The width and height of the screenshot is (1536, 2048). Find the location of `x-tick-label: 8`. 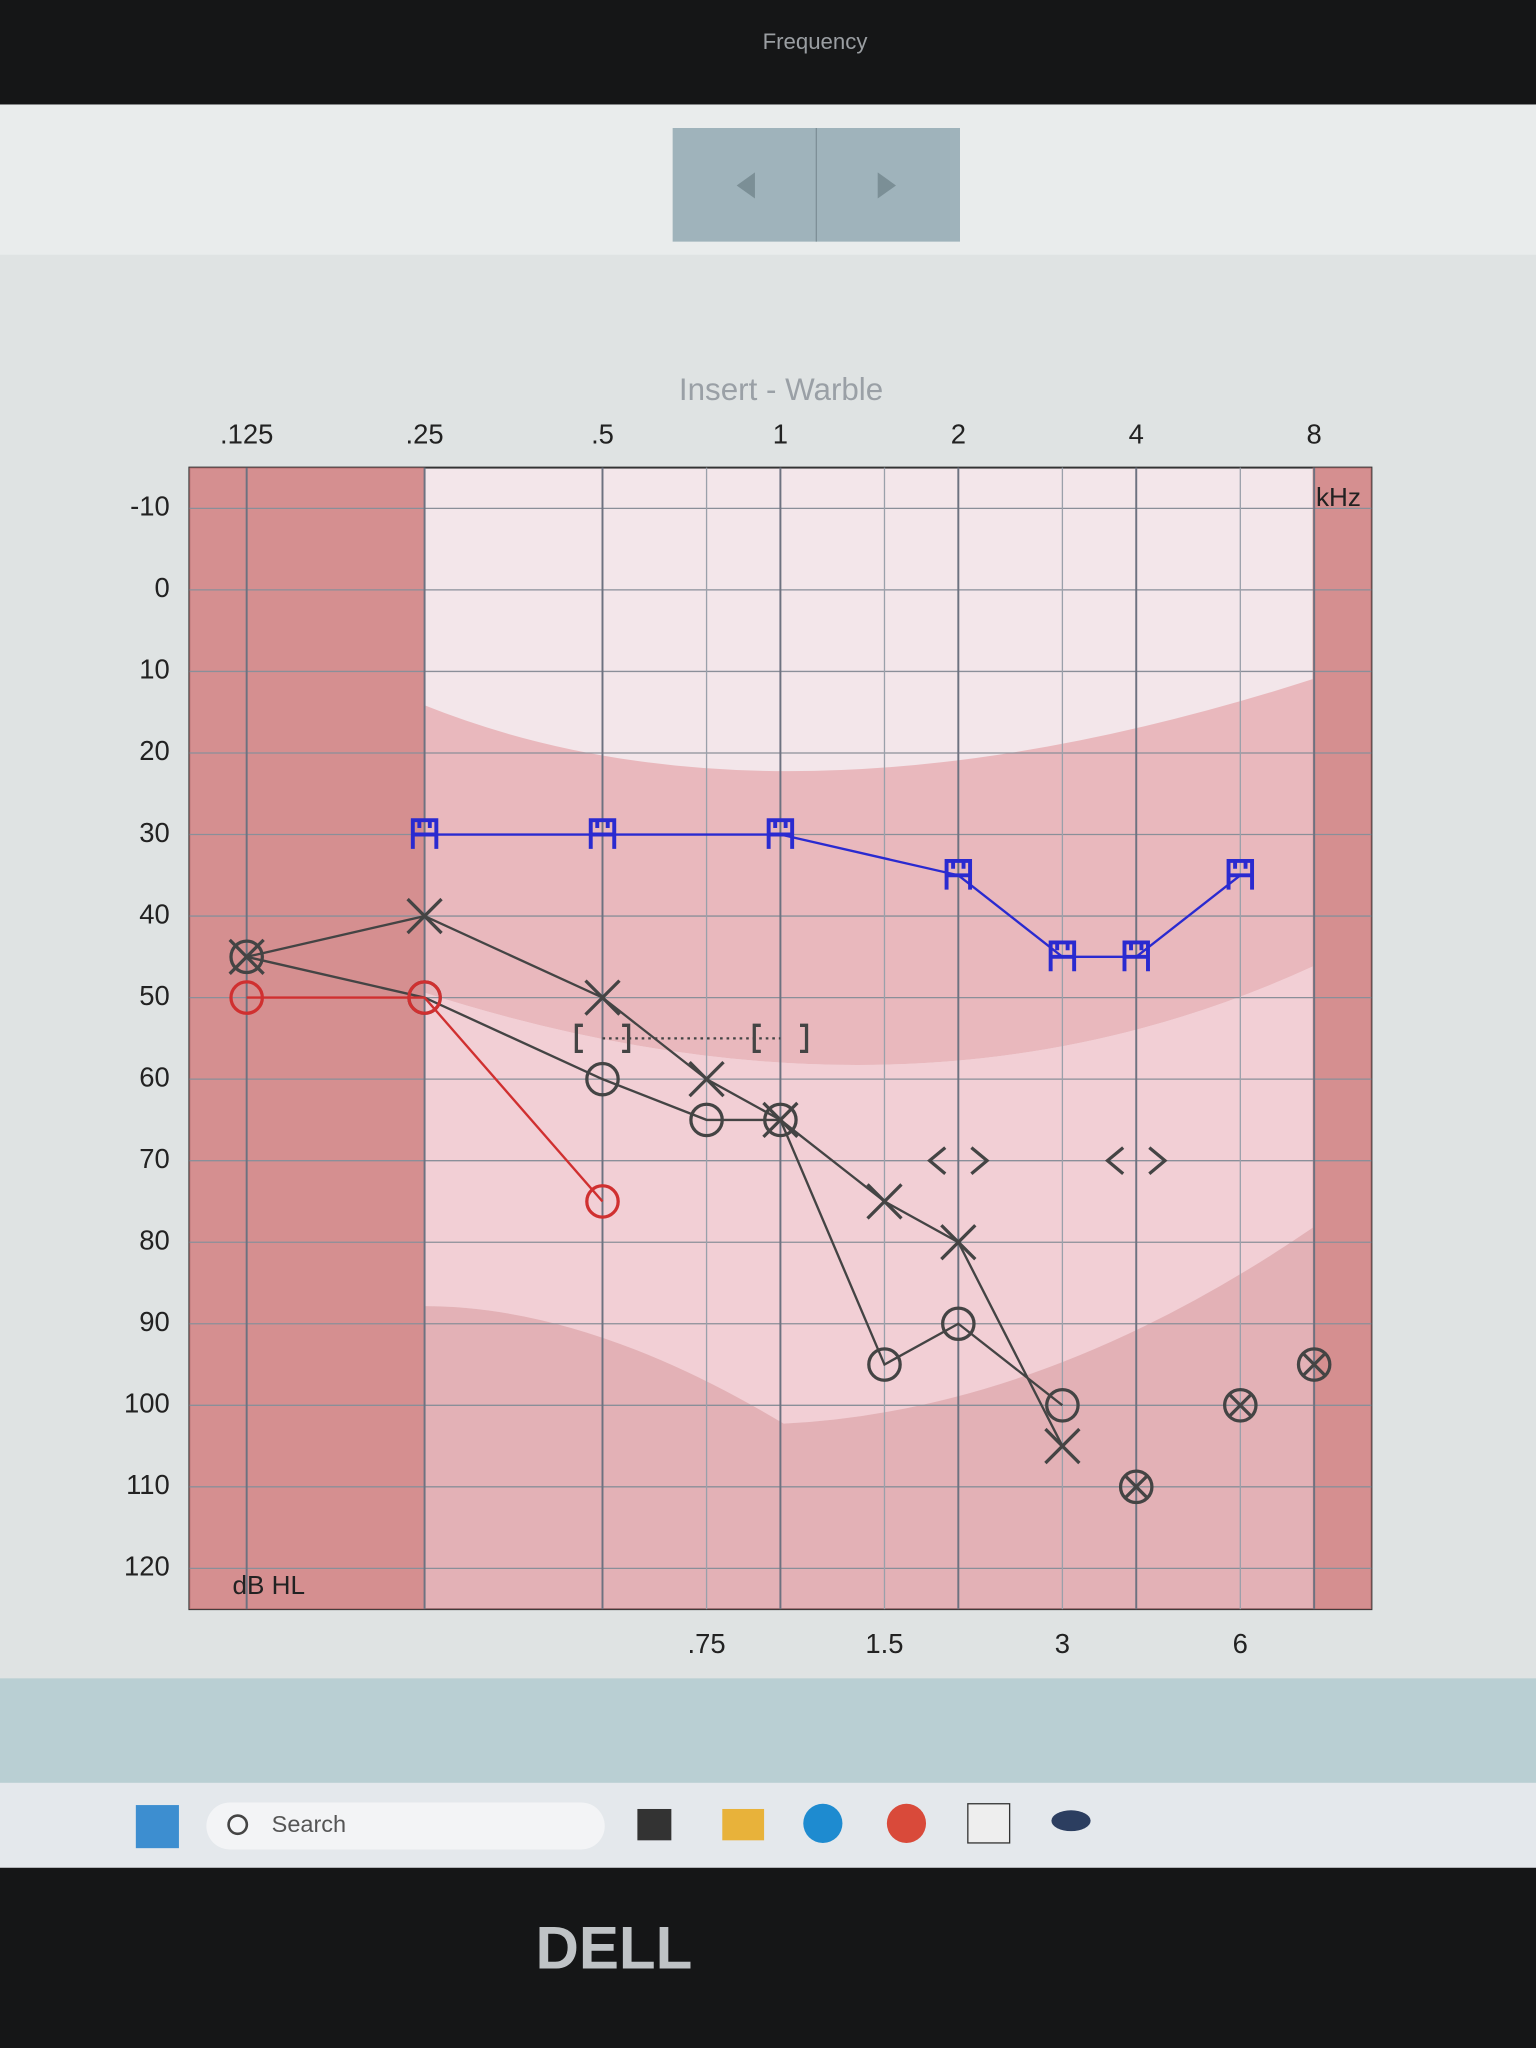

x-tick-label: 8 is located at coordinates (1314, 433).